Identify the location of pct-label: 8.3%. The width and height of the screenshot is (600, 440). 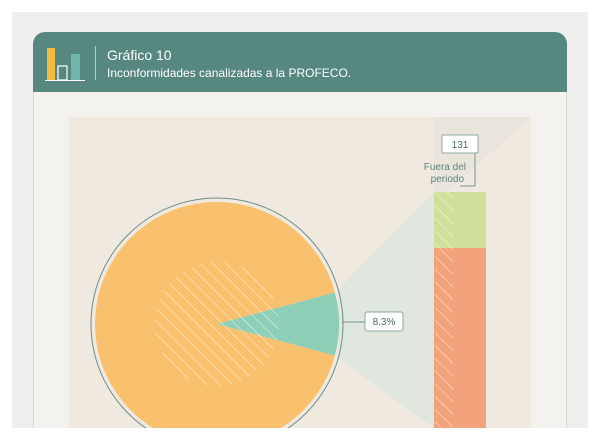
(384, 322).